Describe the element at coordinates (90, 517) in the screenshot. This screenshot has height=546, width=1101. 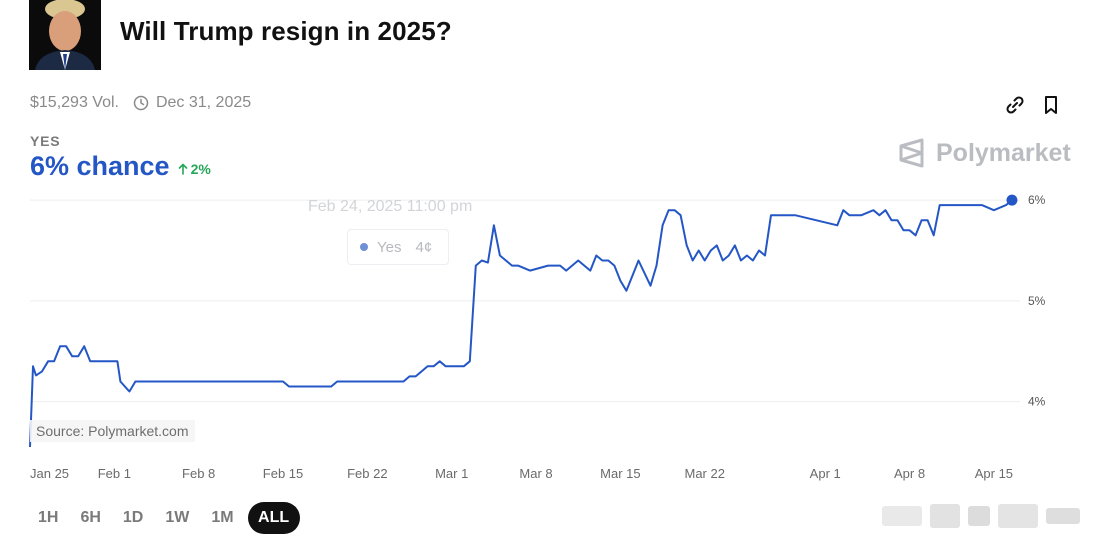
I see `range-6h-button: 6H` at that location.